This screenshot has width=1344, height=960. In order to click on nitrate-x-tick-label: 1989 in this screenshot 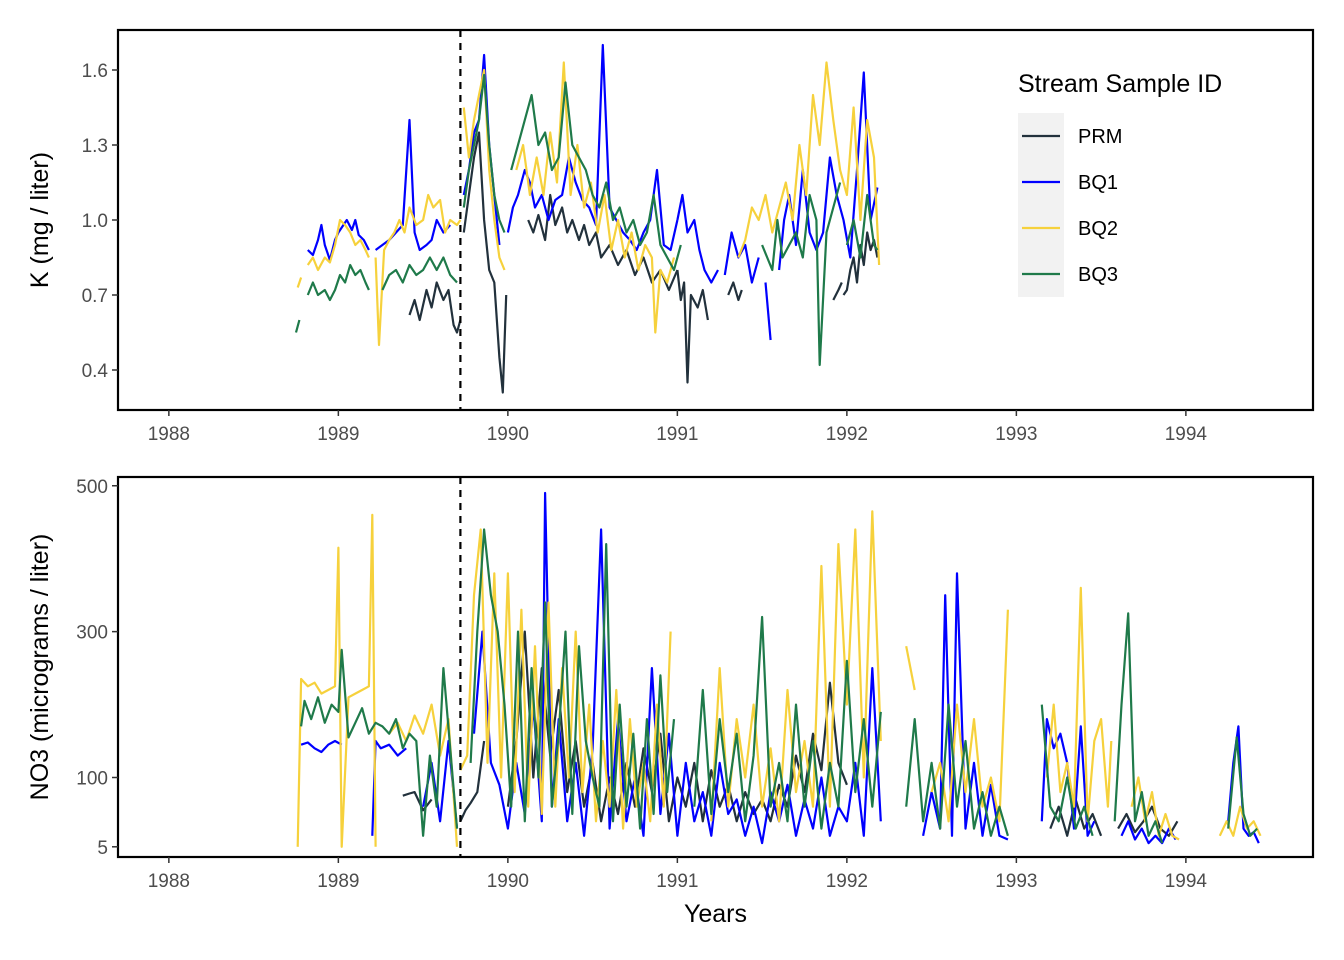, I will do `click(338, 881)`.